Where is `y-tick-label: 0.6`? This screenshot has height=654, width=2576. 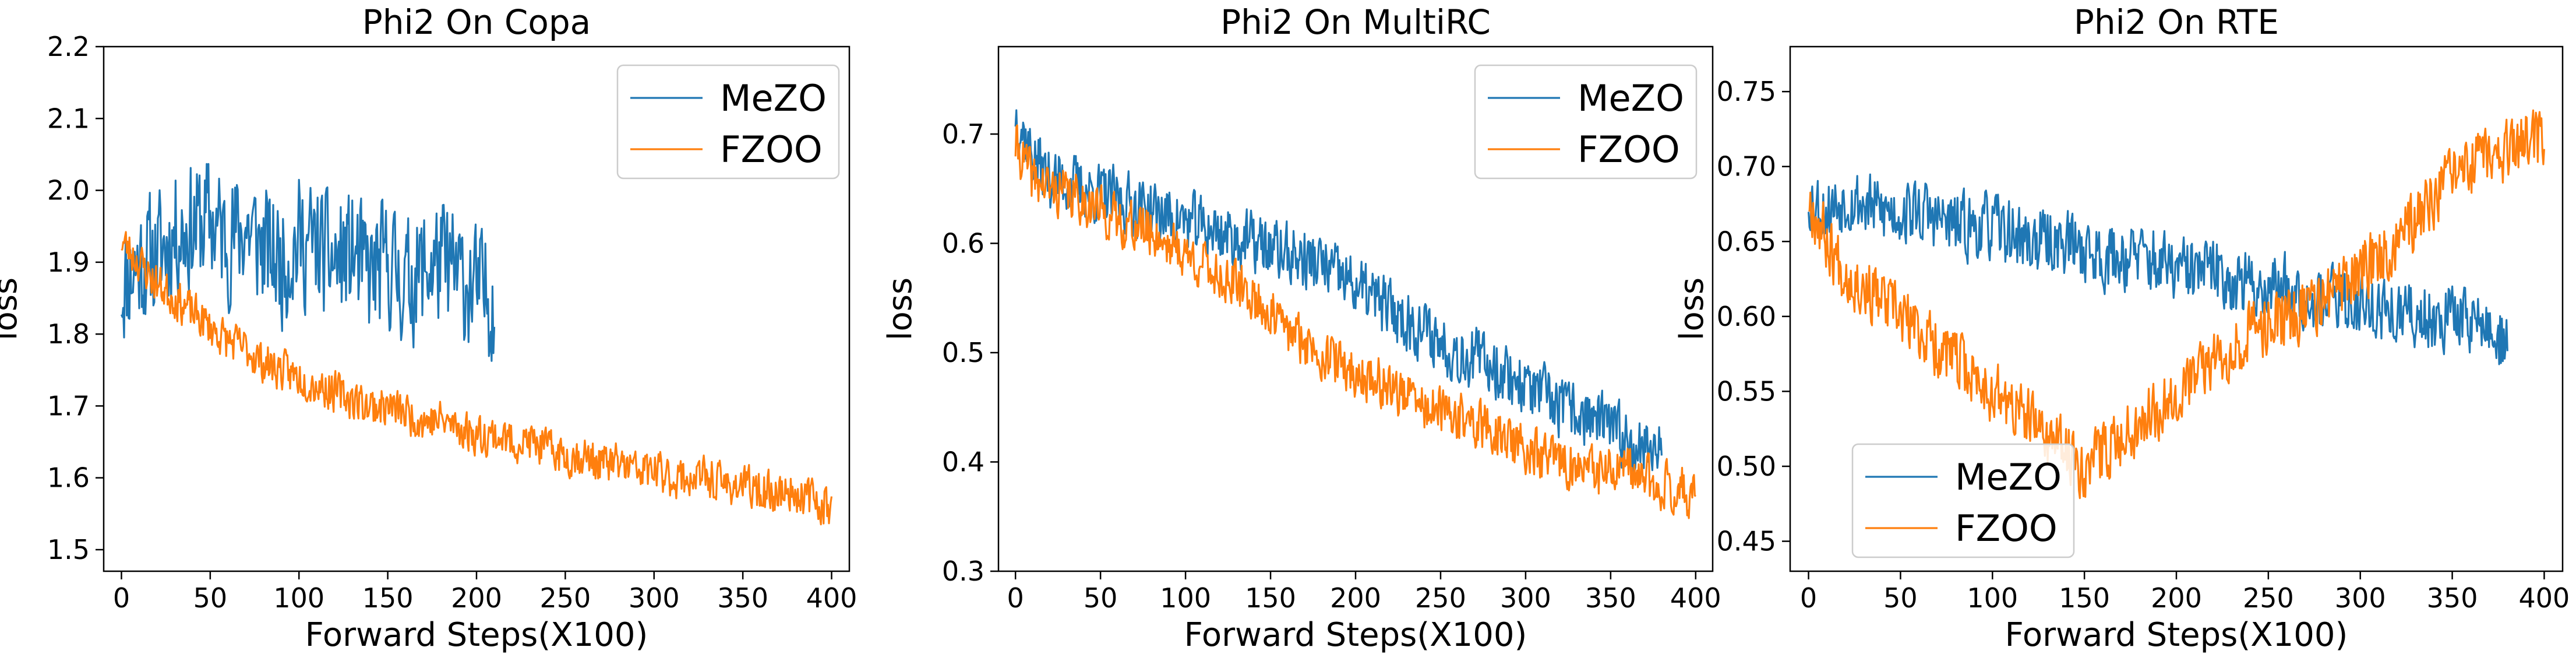 y-tick-label: 0.6 is located at coordinates (963, 243).